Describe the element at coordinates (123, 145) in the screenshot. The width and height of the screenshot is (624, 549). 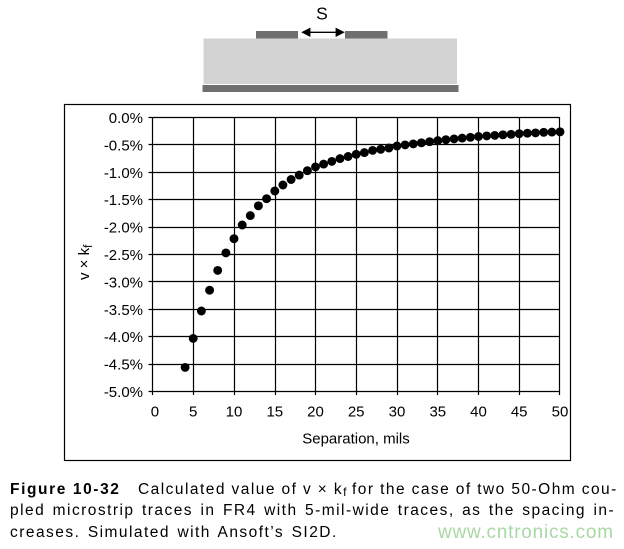
I see `svg-text: -0.5%` at that location.